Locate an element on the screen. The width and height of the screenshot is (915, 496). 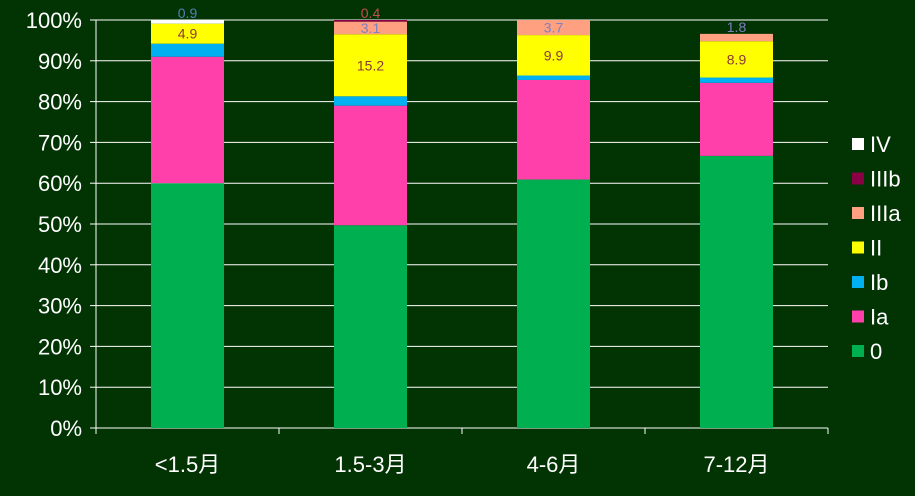
y-tick-label: 90% is located at coordinates (60, 61).